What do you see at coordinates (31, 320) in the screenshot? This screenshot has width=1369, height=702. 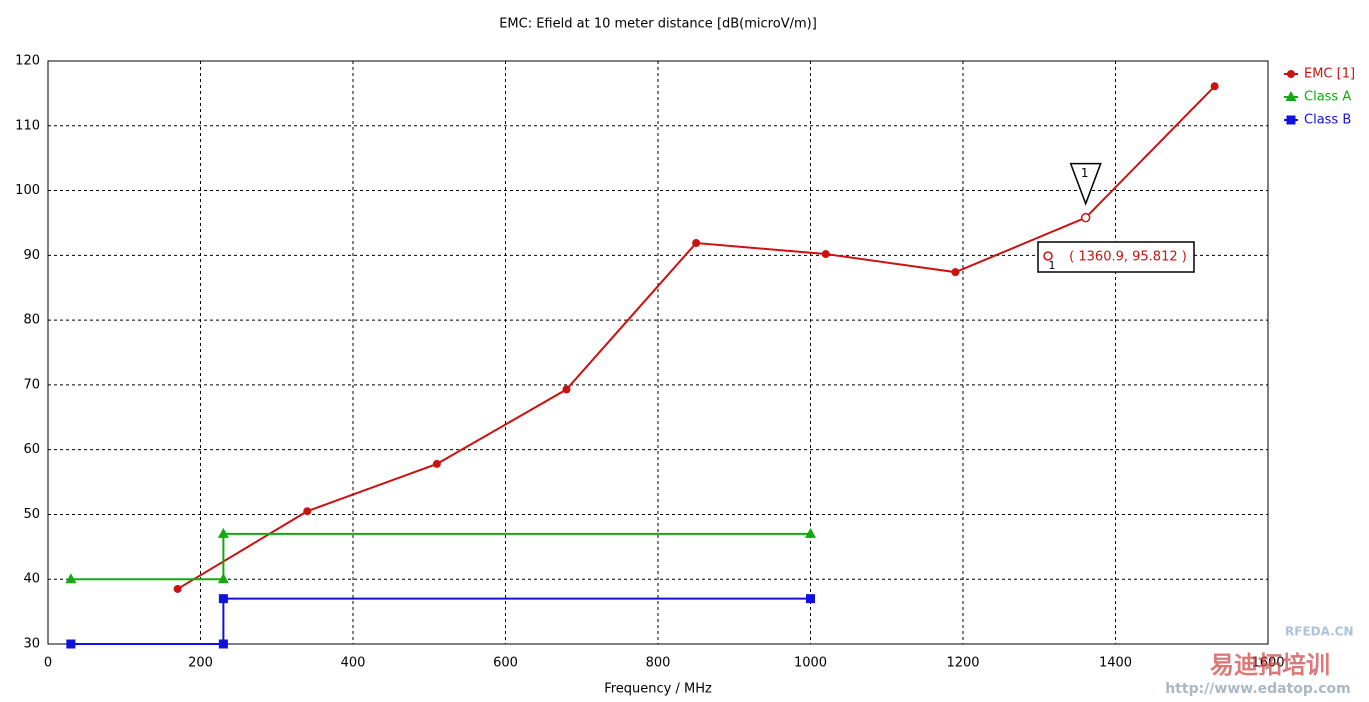 I see `y-tick-label: 80` at bounding box center [31, 320].